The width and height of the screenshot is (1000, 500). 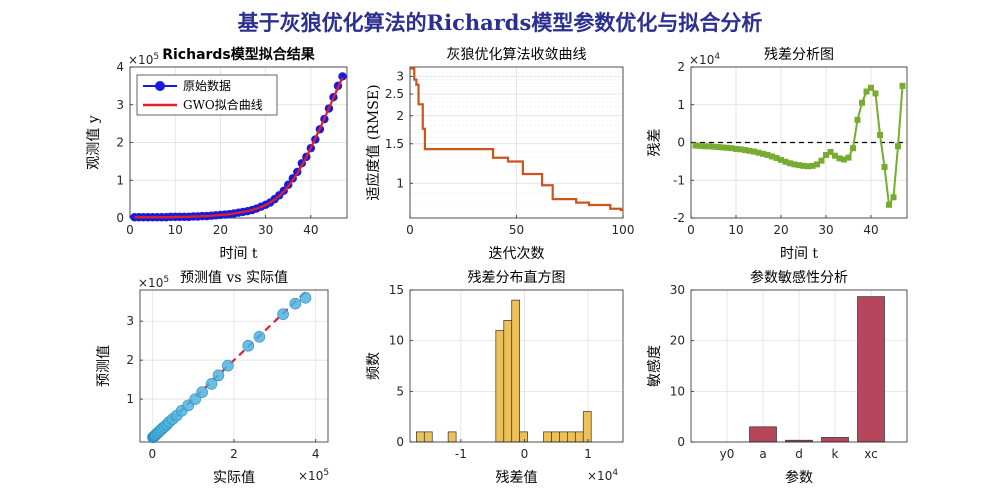 I want to click on subplot-title: 残差分布直方图, so click(x=517, y=277).